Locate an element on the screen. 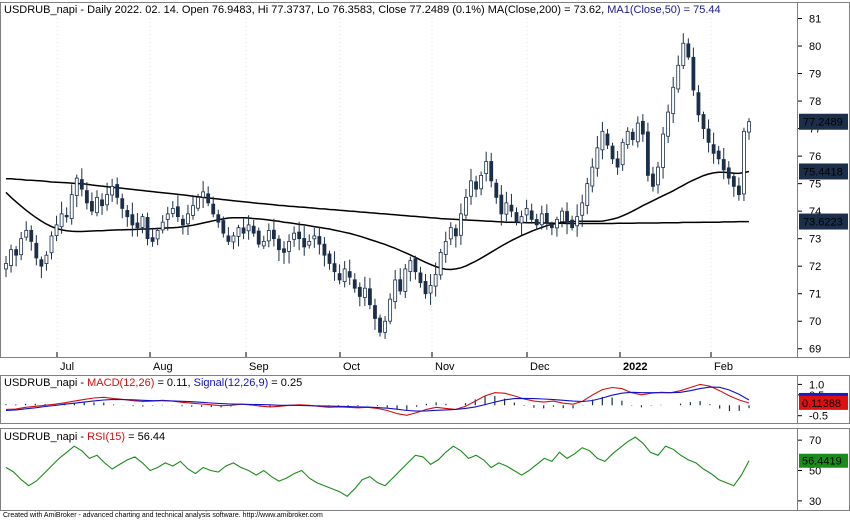 This screenshot has width=850, height=520. macd-tick-label: -0.5 is located at coordinates (818, 417).